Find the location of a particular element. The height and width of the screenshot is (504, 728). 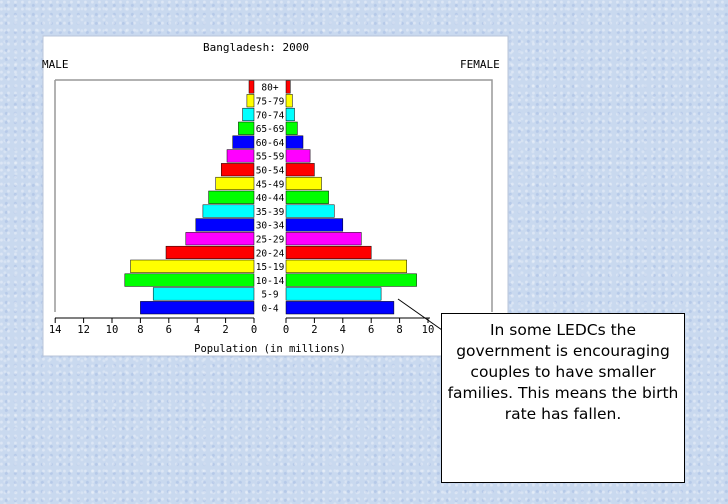

age-label-40-44: 40-44 is located at coordinates (270, 198).